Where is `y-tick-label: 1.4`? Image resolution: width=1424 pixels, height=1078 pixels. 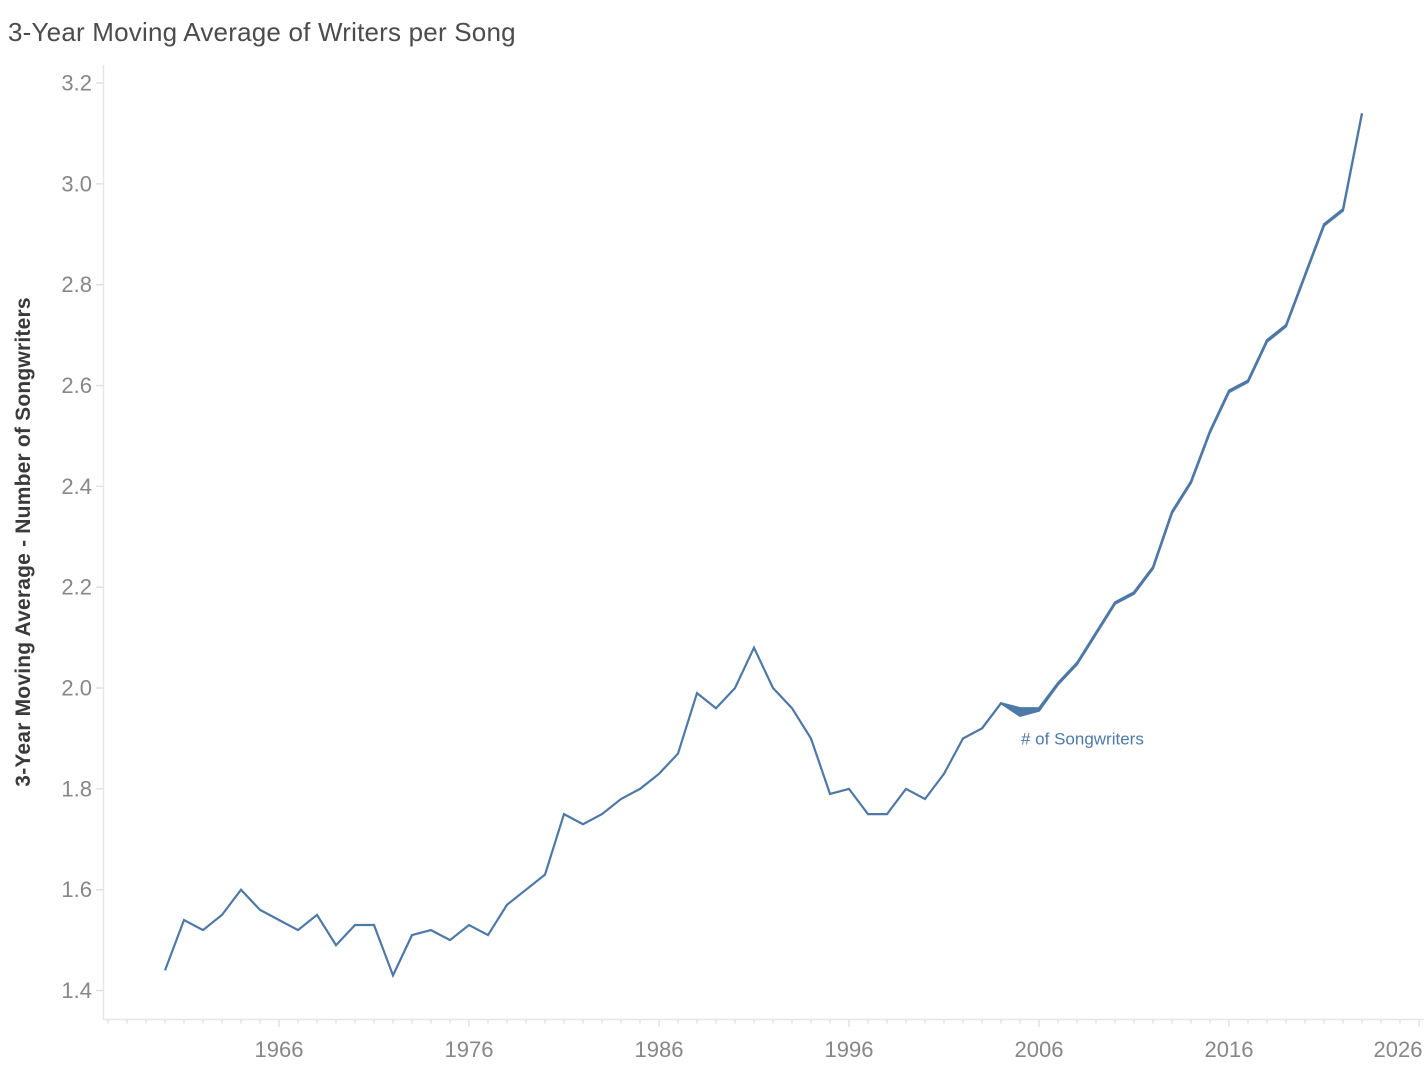 y-tick-label: 1.4 is located at coordinates (76, 990).